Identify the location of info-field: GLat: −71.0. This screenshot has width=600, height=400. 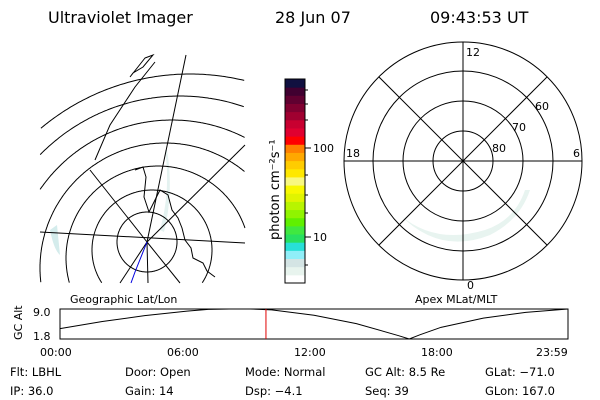
(520, 372).